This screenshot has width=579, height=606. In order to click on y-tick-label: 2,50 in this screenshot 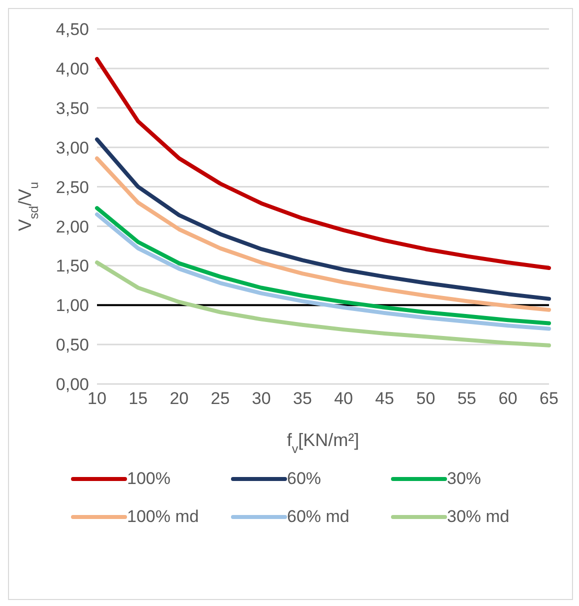, I will do `click(72, 187)`.